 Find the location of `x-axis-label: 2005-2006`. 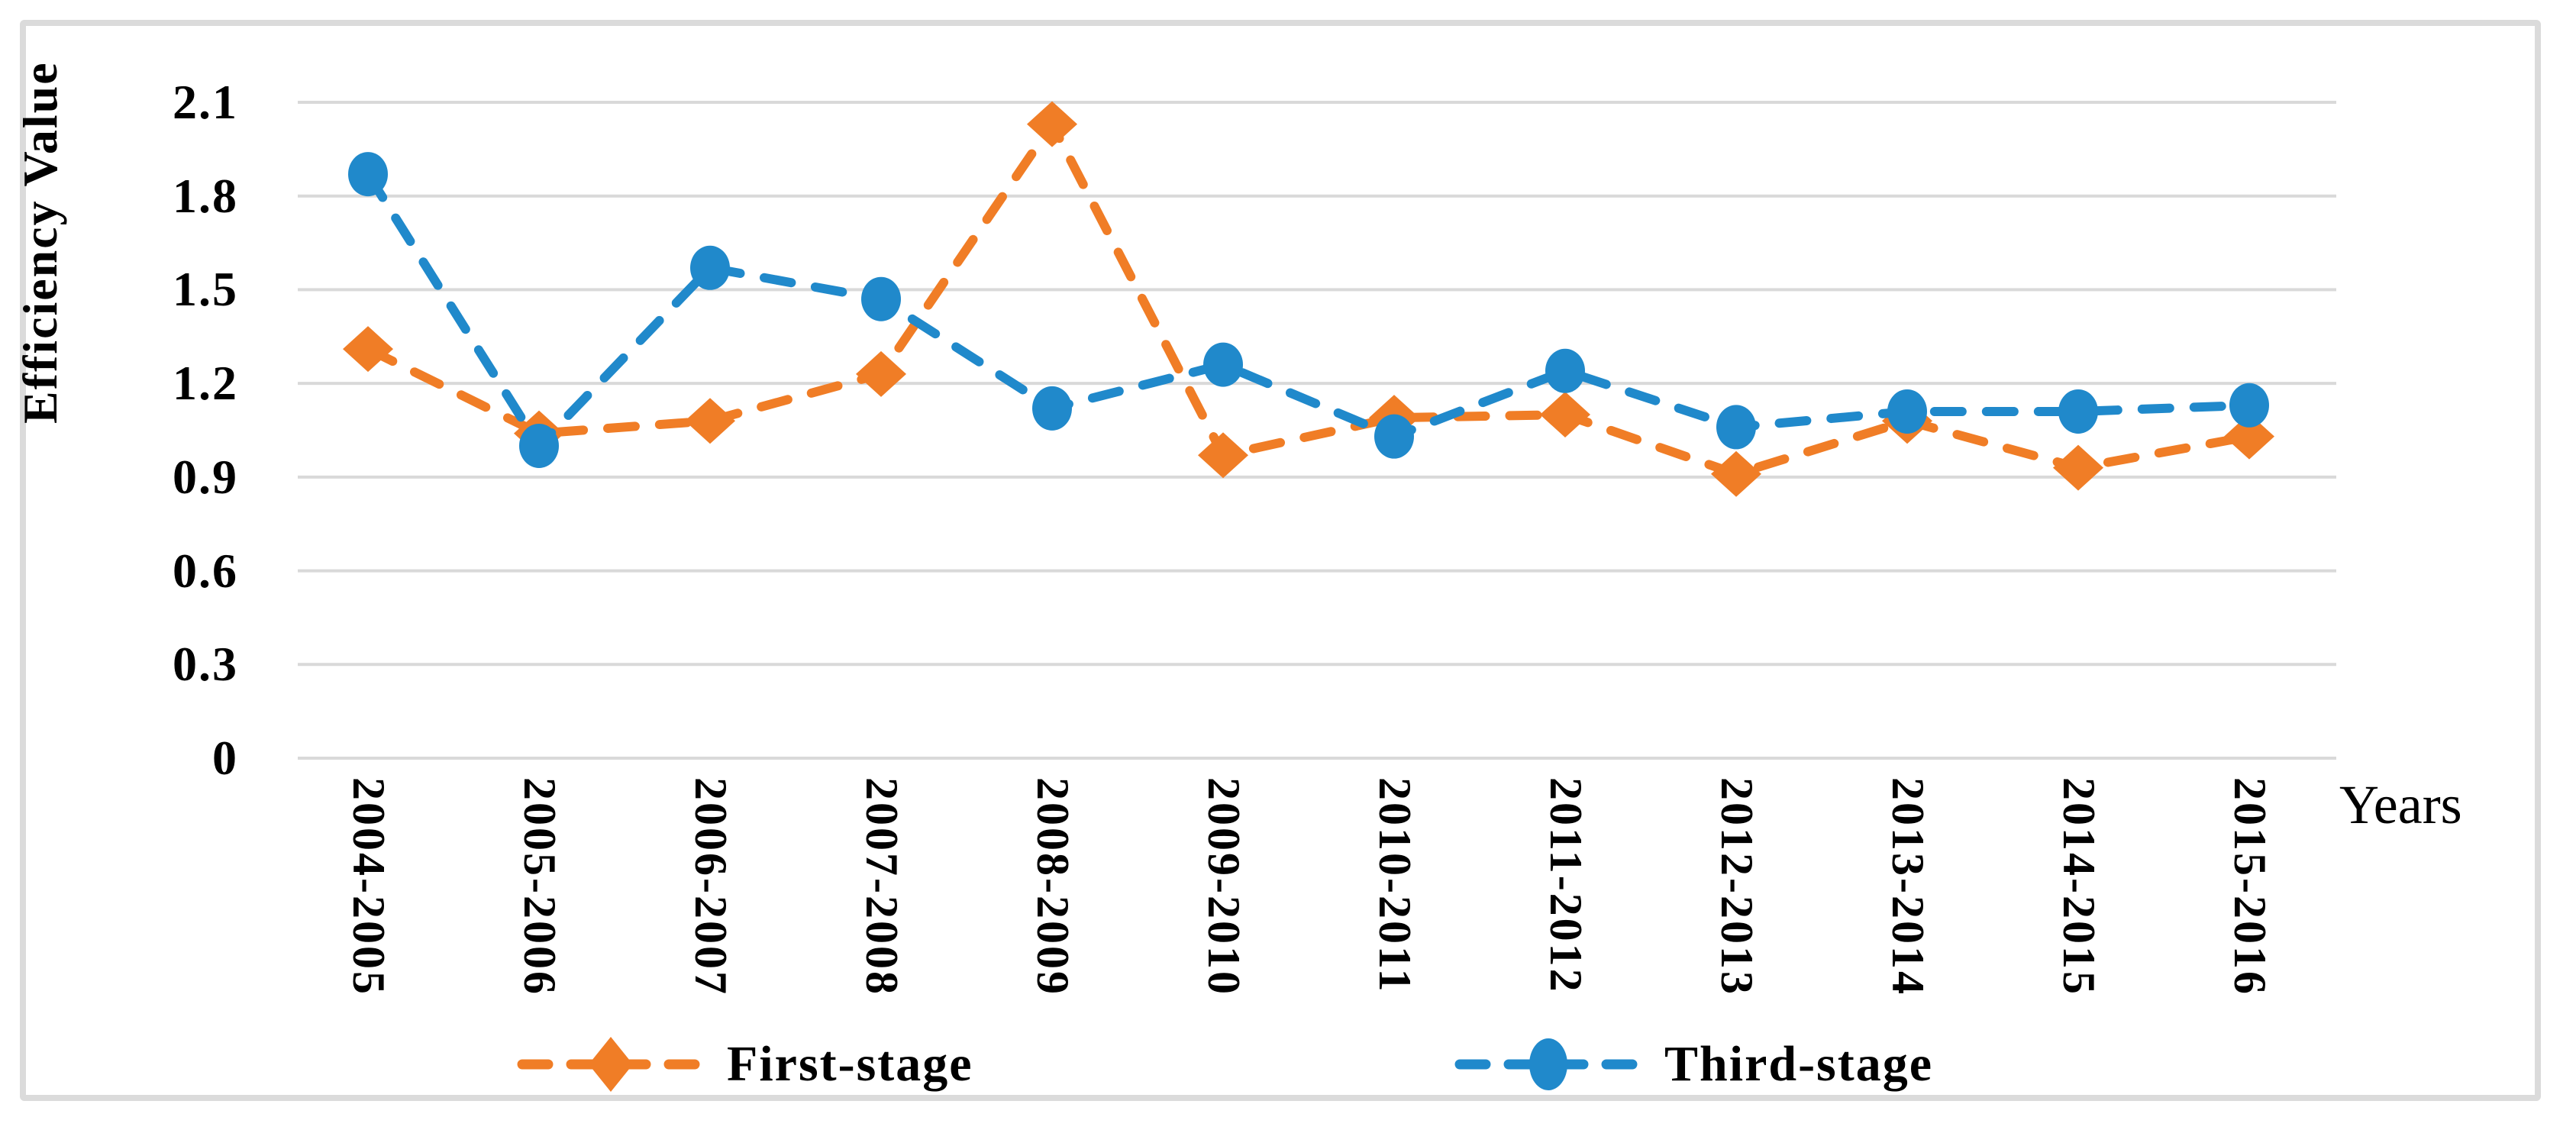

x-axis-label: 2005-2006 is located at coordinates (540, 886).